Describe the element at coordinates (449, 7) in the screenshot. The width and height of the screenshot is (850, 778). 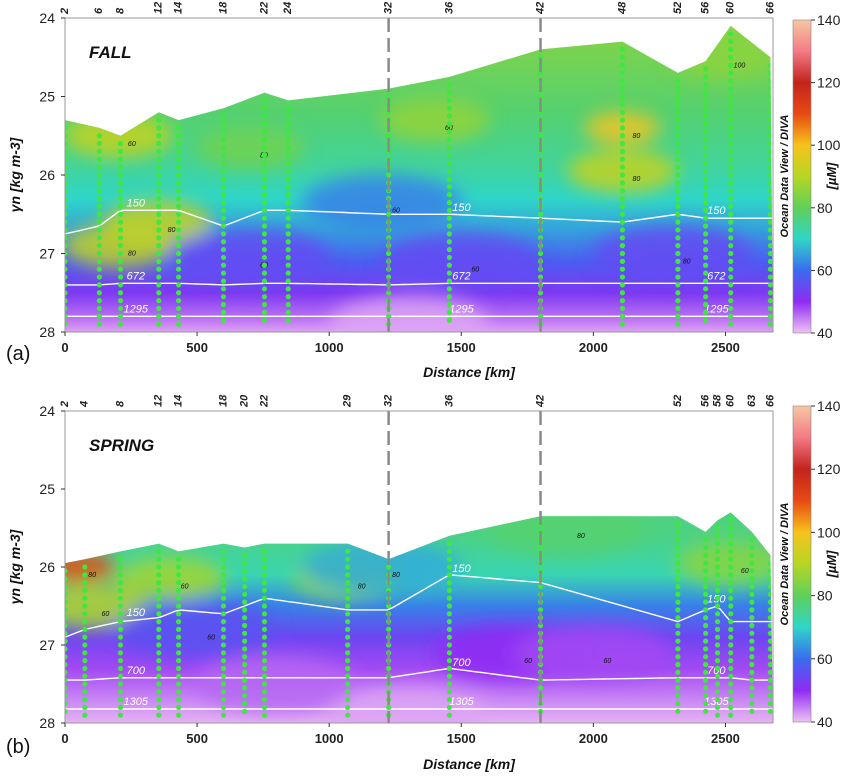
I see `station-label: 36` at that location.